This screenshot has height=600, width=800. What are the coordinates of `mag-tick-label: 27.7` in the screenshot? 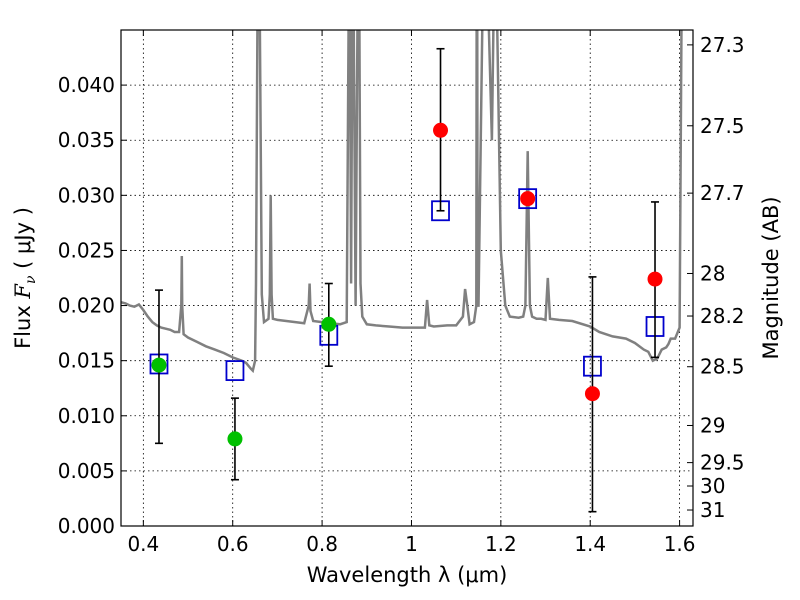 It's located at (722, 193).